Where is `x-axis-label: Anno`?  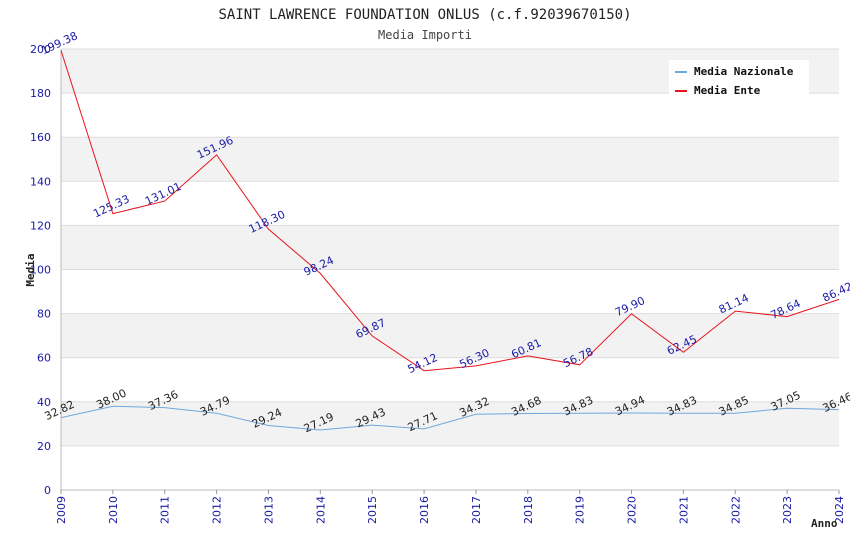
x-axis-label: Anno is located at coordinates (824, 523).